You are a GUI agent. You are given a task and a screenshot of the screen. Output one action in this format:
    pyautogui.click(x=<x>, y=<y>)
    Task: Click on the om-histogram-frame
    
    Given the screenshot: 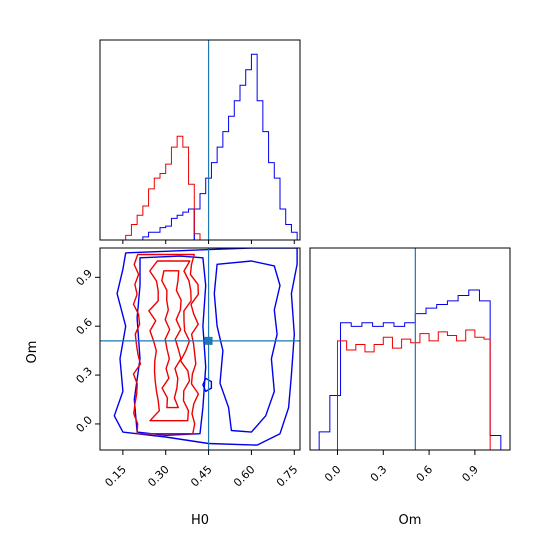 What is the action you would take?
    pyautogui.click(x=410, y=349)
    